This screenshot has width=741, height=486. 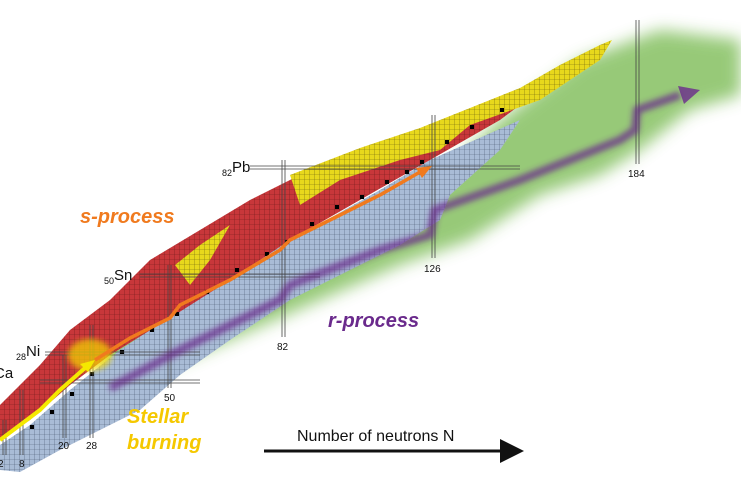 I want to click on magic-126: 126, so click(x=432, y=269).